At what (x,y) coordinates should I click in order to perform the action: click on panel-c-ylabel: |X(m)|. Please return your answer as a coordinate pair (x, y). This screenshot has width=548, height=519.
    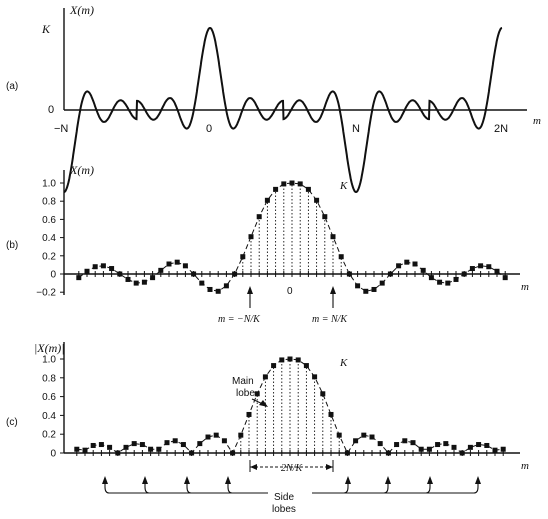
    Looking at the image, I should click on (49, 348).